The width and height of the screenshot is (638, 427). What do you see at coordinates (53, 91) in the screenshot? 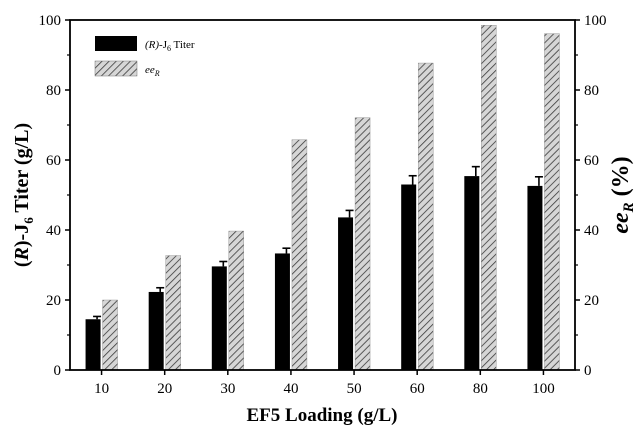
I see `y-left-tick-label-80: 80` at bounding box center [53, 91].